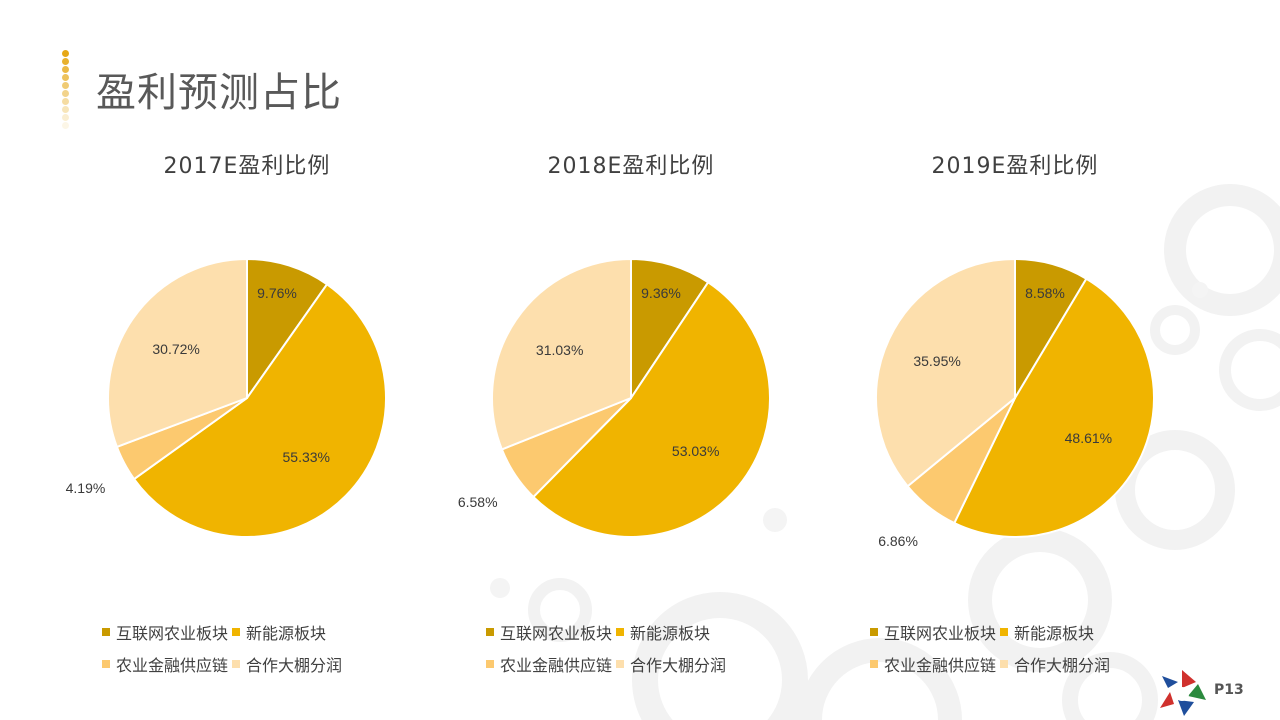  Describe the element at coordinates (1015, 166) in the screenshot. I see `chart-title-2019: 2019E盈利比例` at that location.